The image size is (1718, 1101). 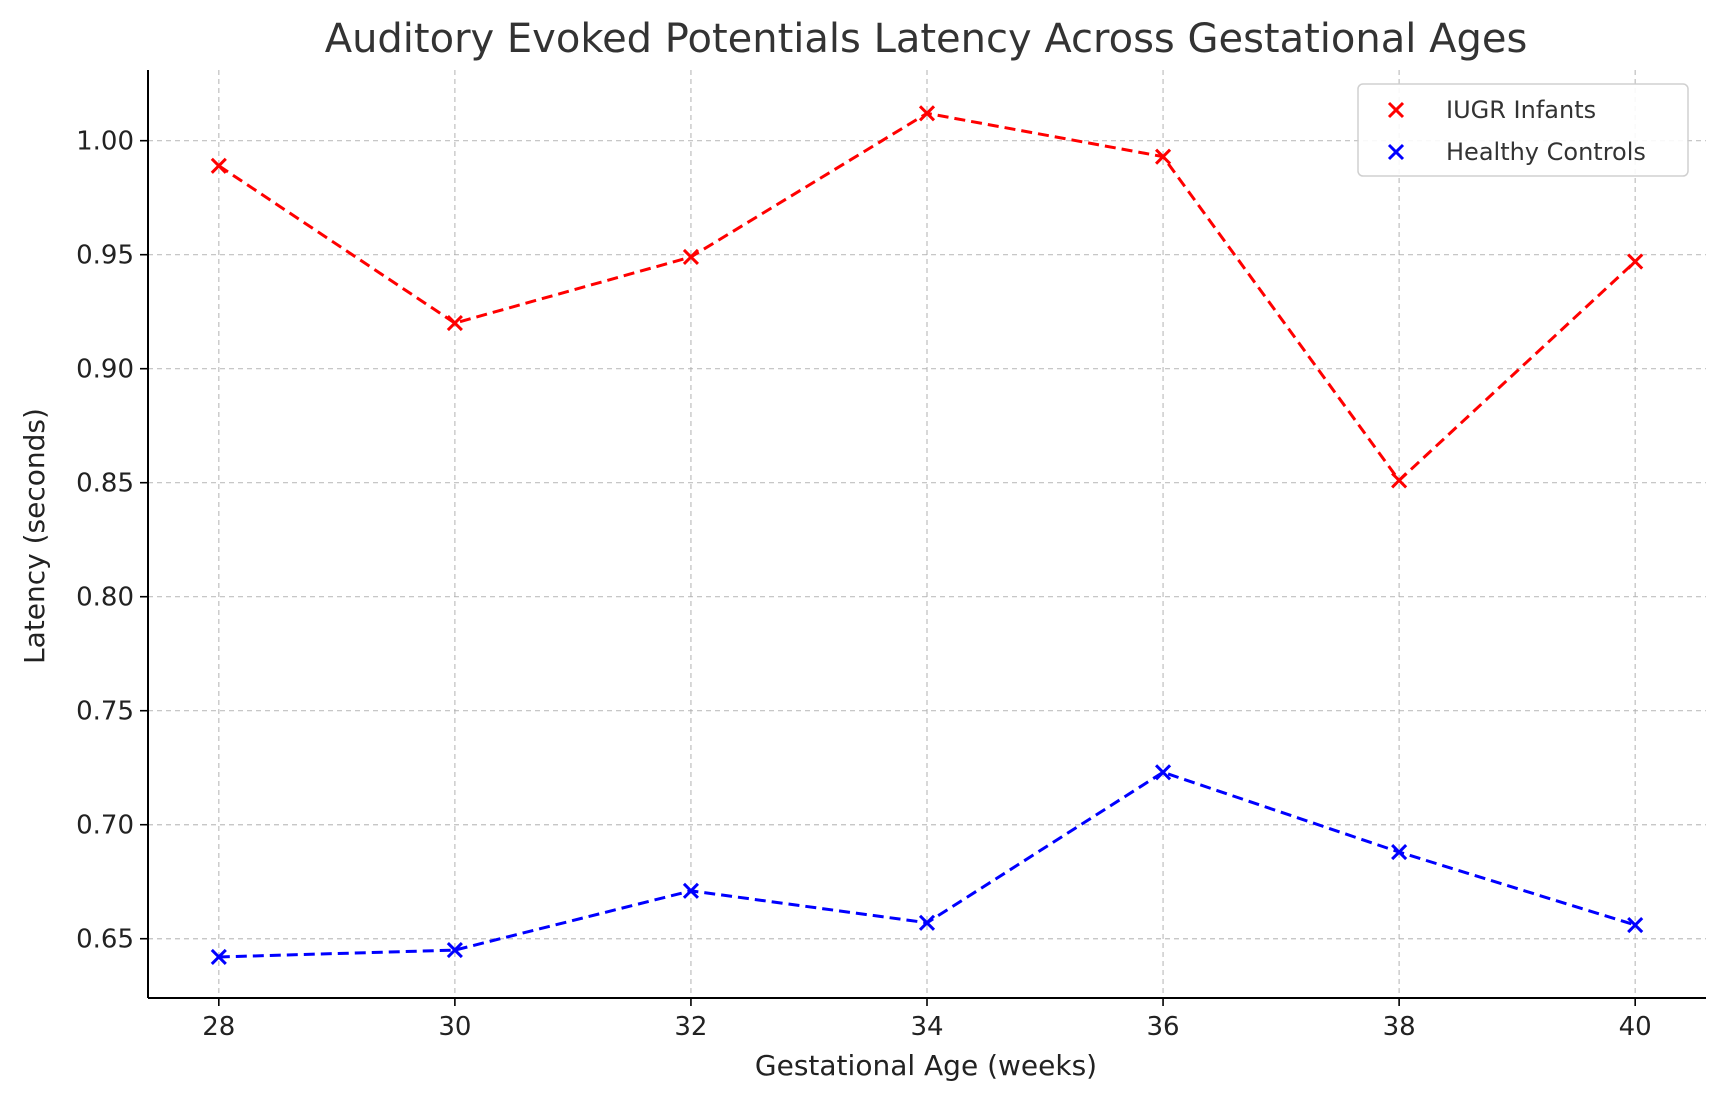 What do you see at coordinates (105, 826) in the screenshot?
I see `y-tick-label: 0.70` at bounding box center [105, 826].